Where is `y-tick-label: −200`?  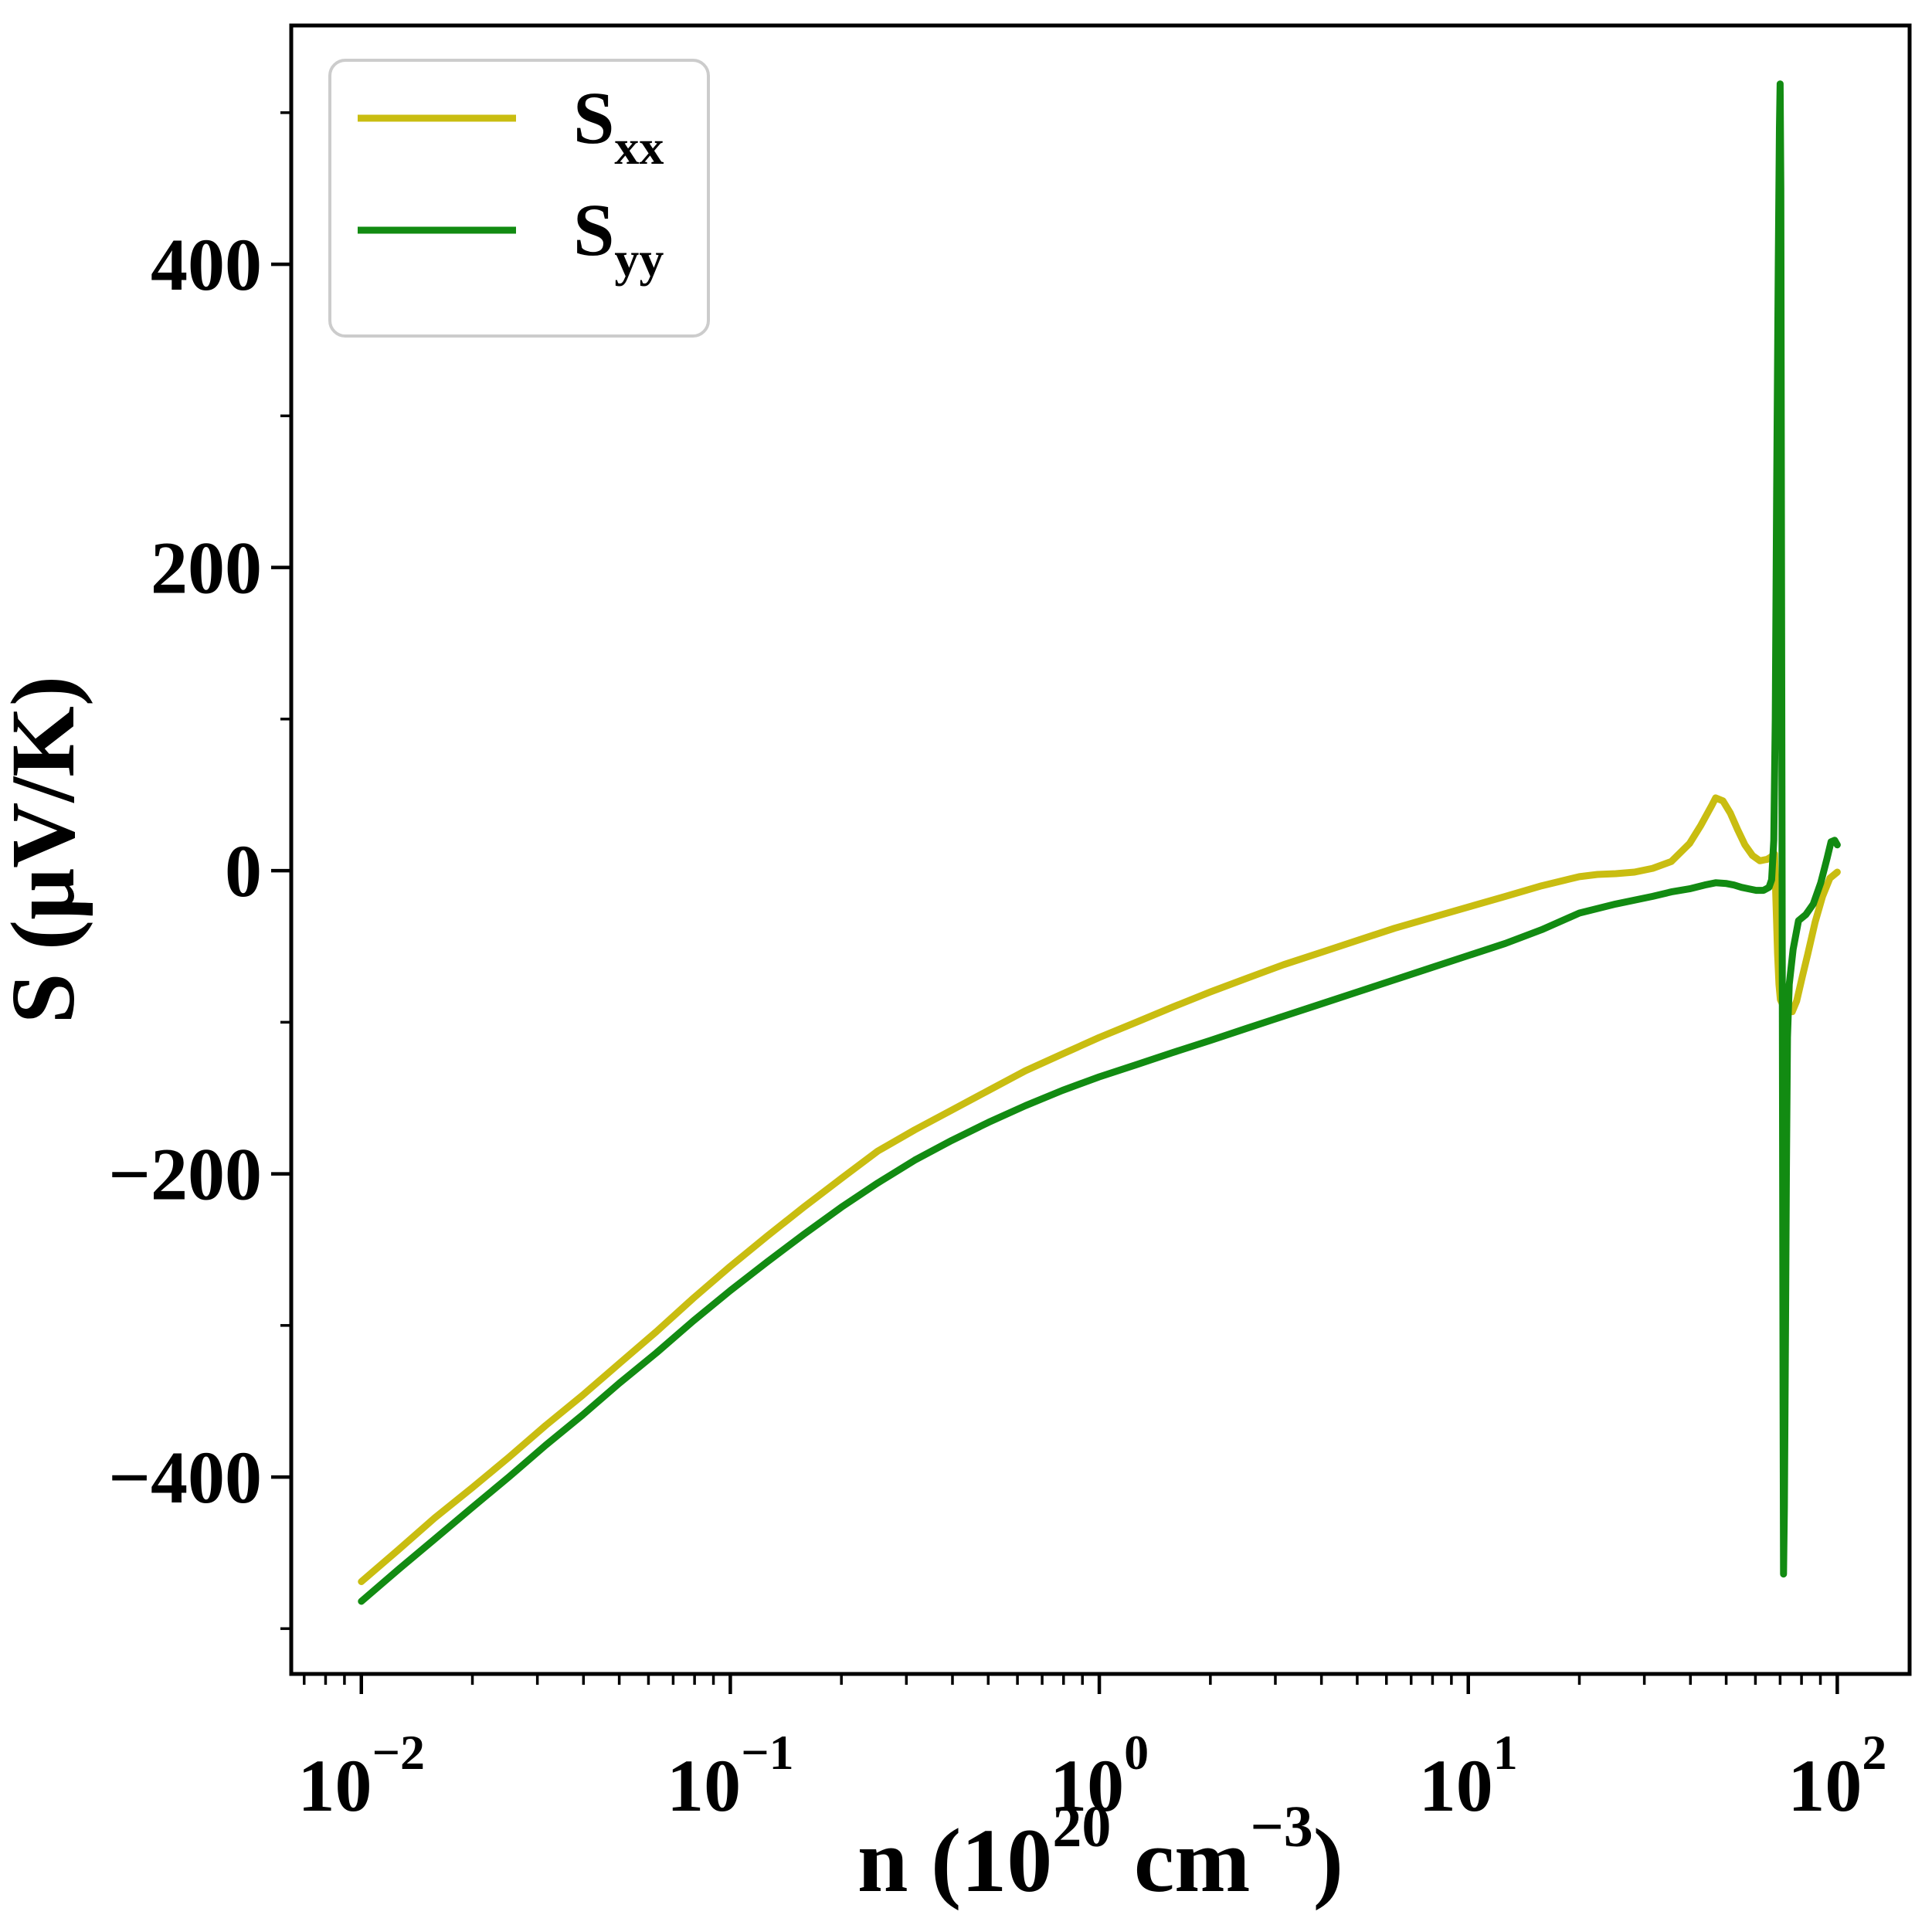
y-tick-label: −200 is located at coordinates (185, 1174).